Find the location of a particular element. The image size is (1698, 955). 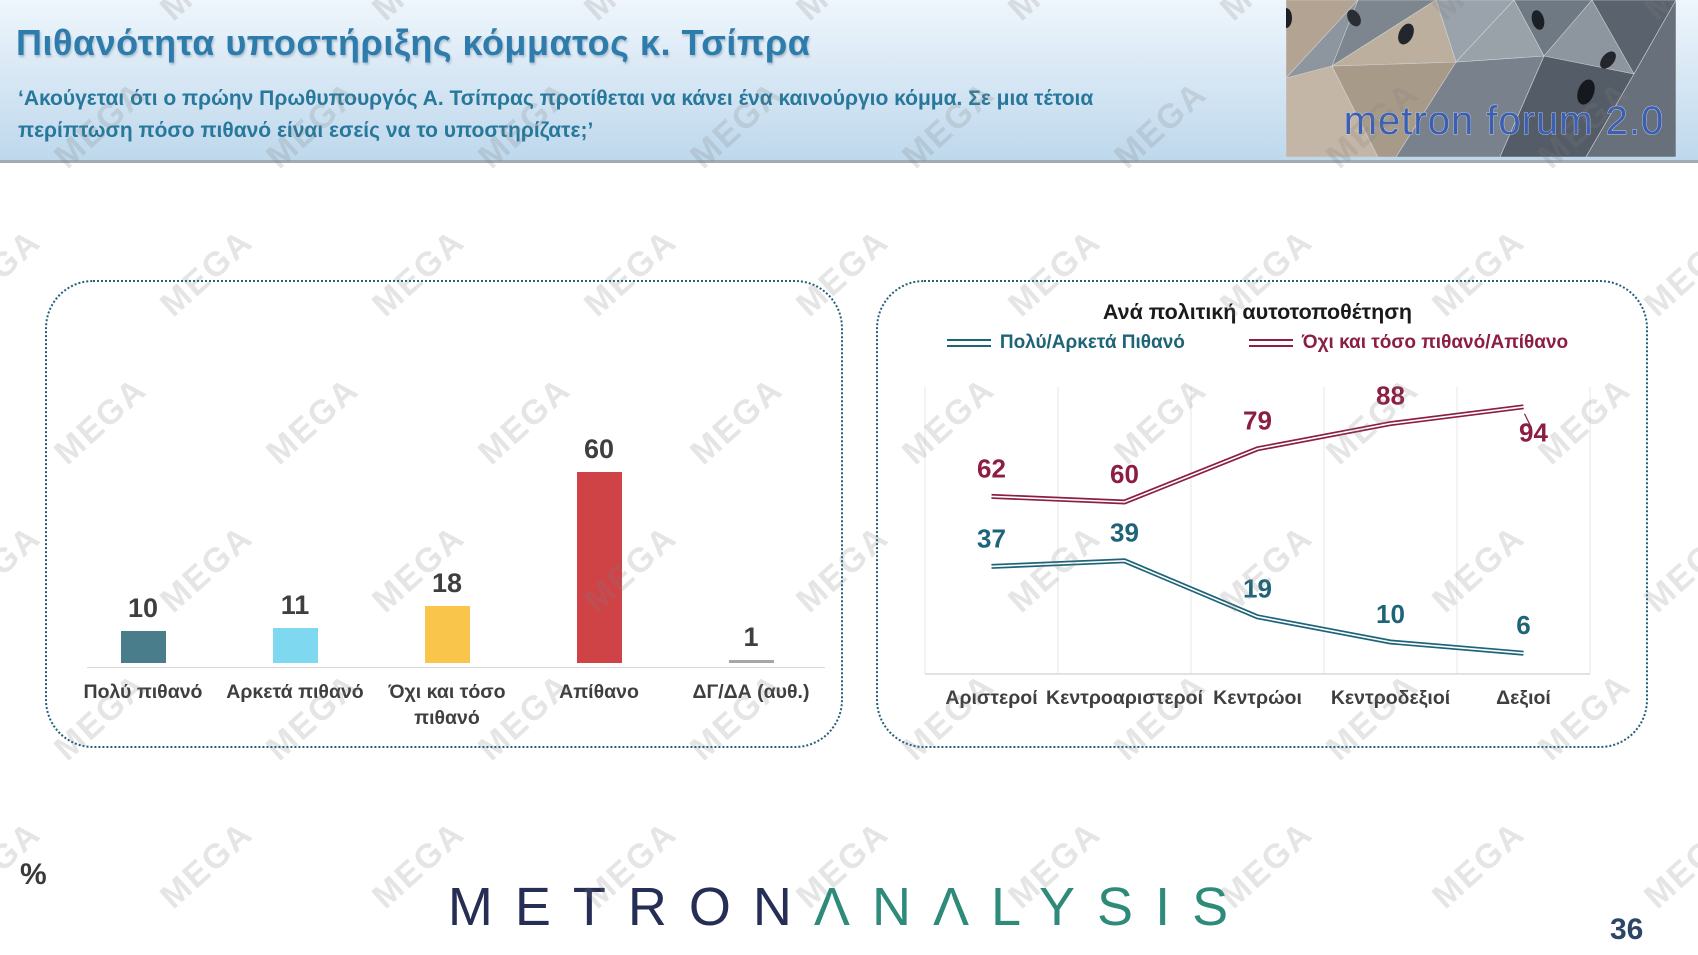

legend-item-1: Όχι και τόσο πιθανό/Απίθανο is located at coordinates (1408, 343).